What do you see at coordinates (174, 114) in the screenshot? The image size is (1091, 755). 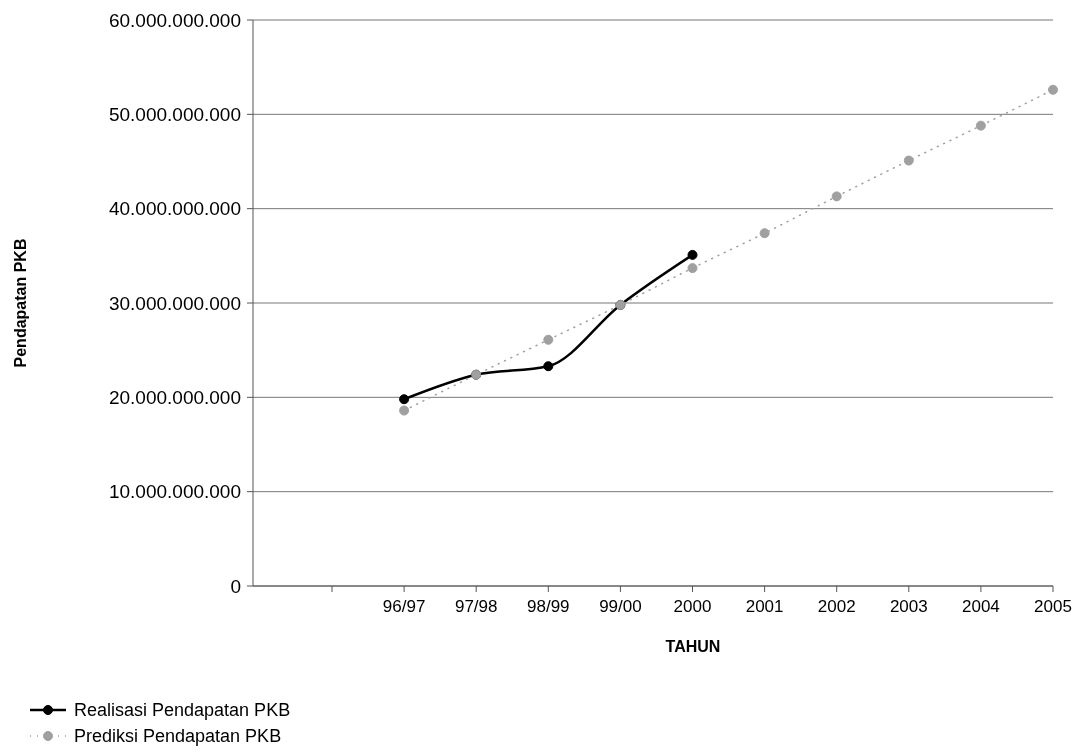 I see `y-tick-label: 50.000.000.000` at bounding box center [174, 114].